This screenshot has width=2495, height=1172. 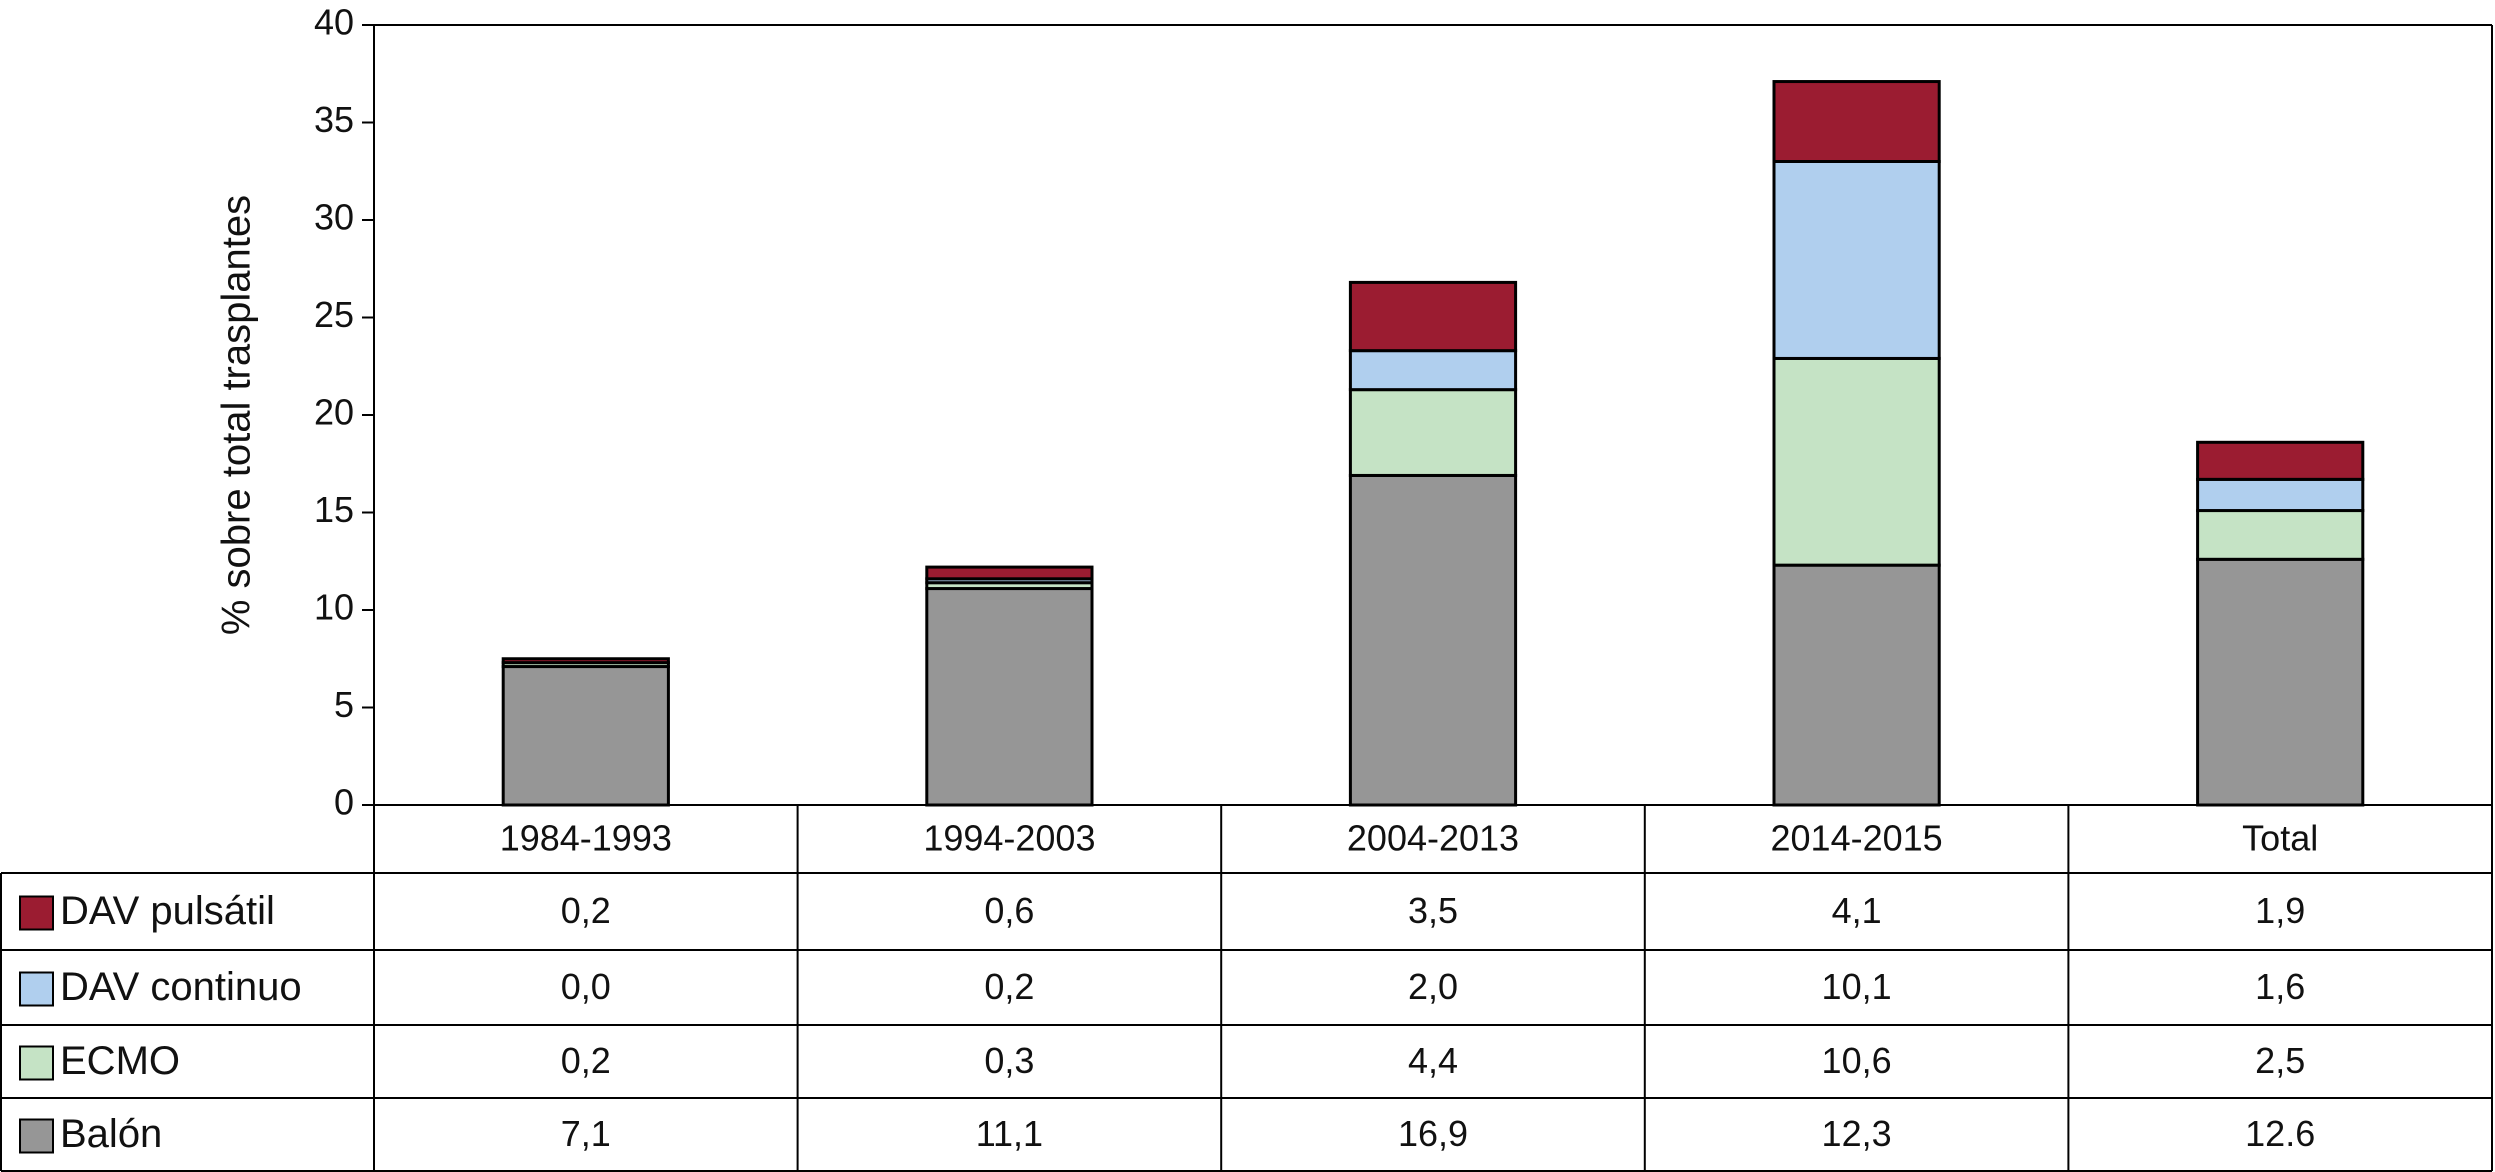 What do you see at coordinates (181, 987) in the screenshot?
I see `legend-label: DAV continuo` at bounding box center [181, 987].